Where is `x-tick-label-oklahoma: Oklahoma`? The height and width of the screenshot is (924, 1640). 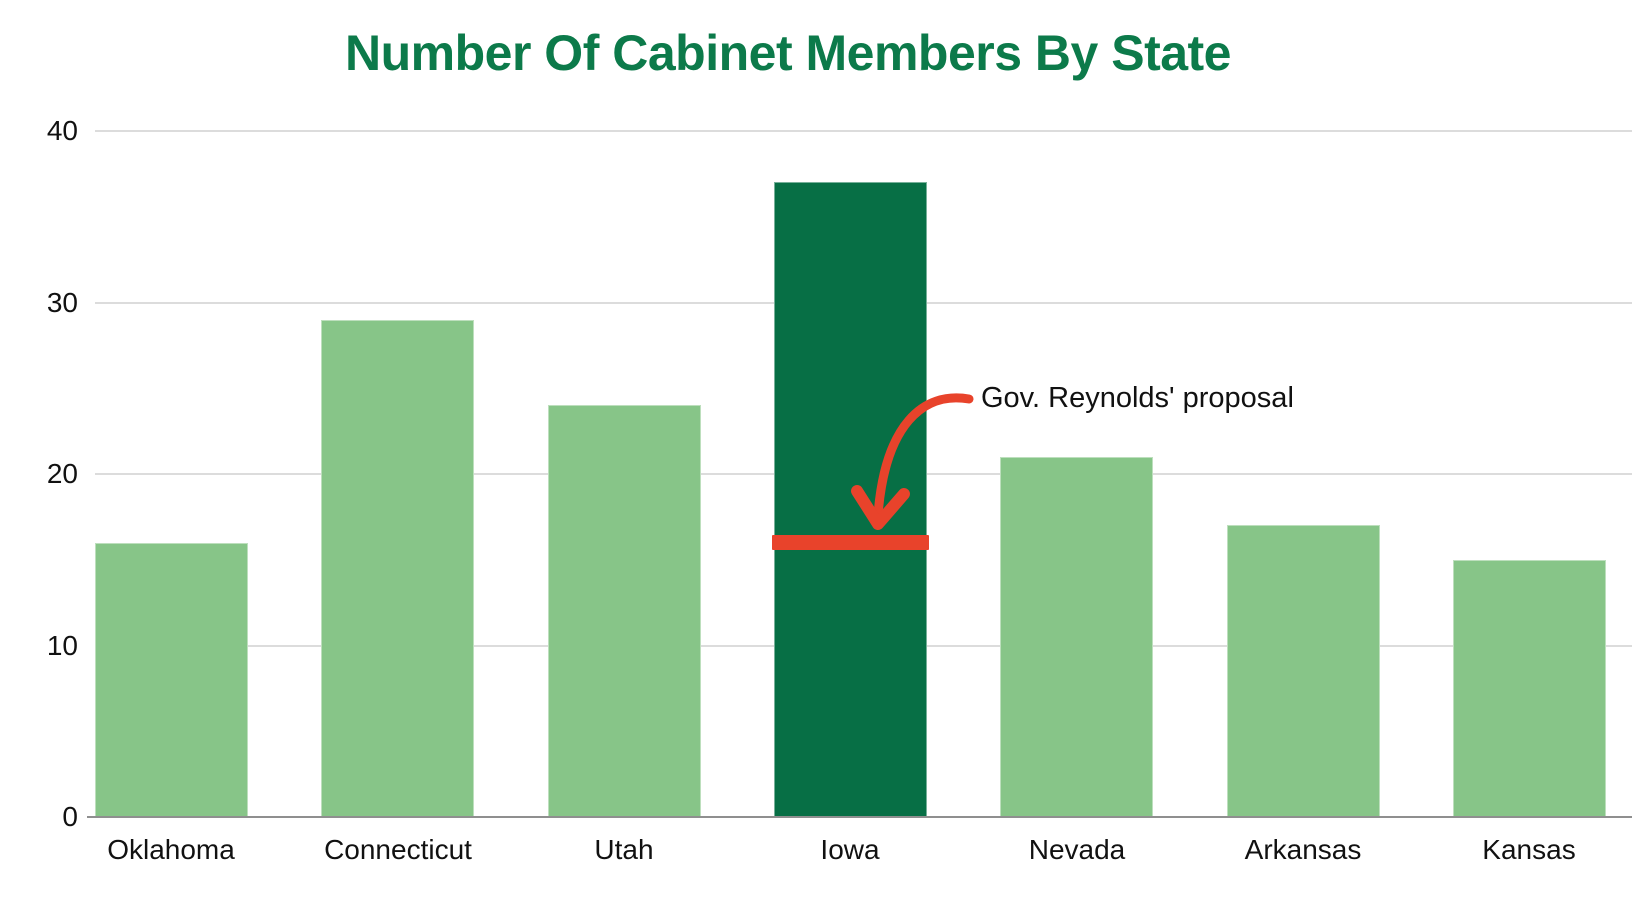
x-tick-label-oklahoma: Oklahoma is located at coordinates (171, 849).